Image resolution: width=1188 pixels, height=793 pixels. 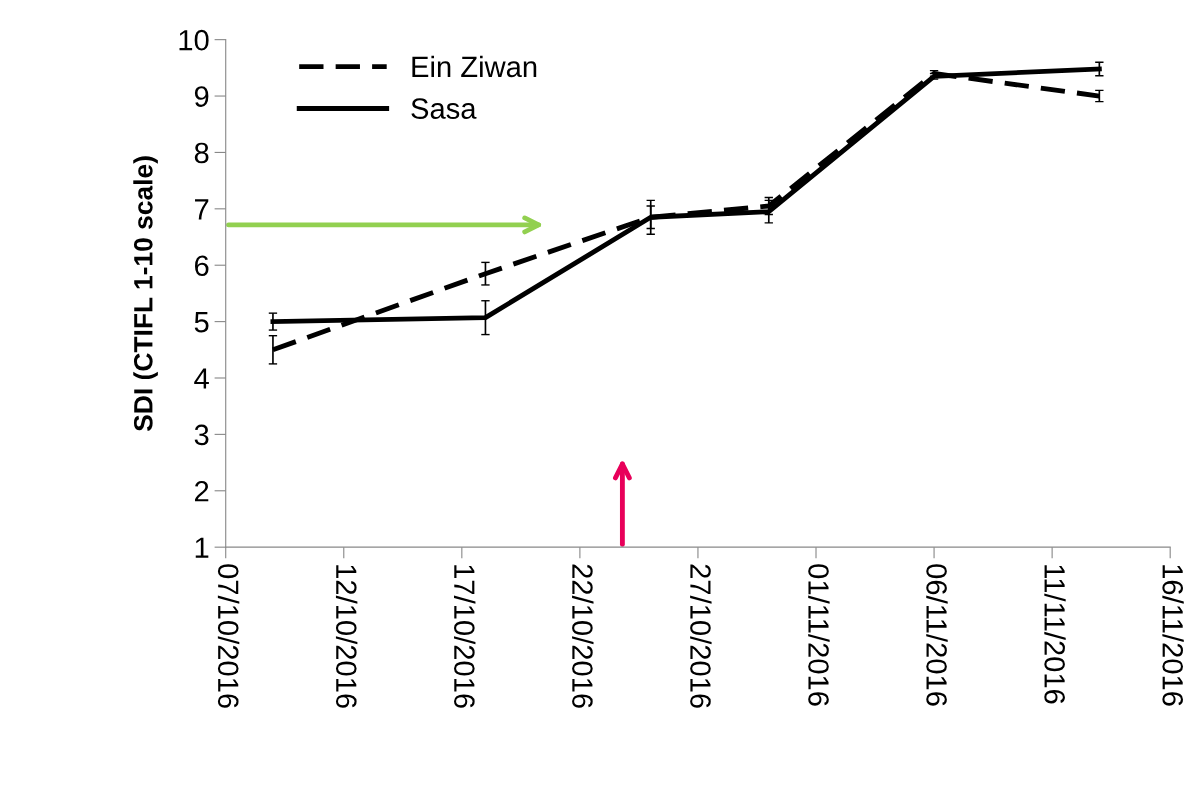 What do you see at coordinates (194, 40) in the screenshot?
I see `y-tick-label: 10` at bounding box center [194, 40].